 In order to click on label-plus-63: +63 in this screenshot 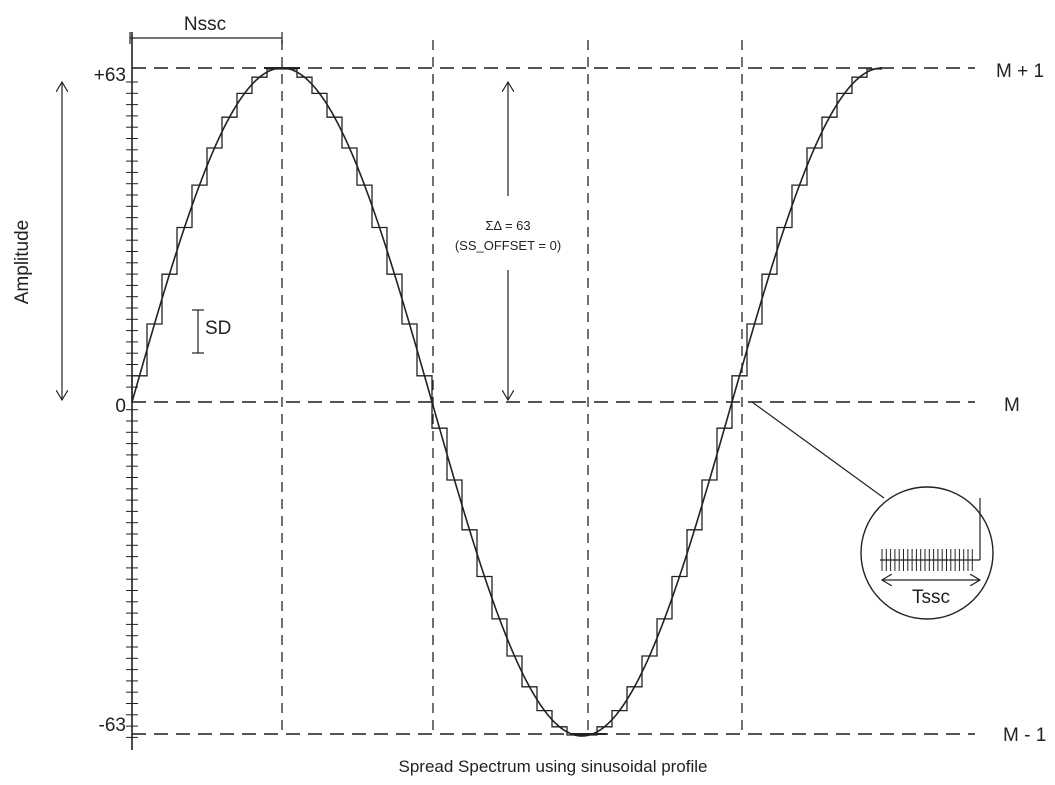, I will do `click(110, 75)`.